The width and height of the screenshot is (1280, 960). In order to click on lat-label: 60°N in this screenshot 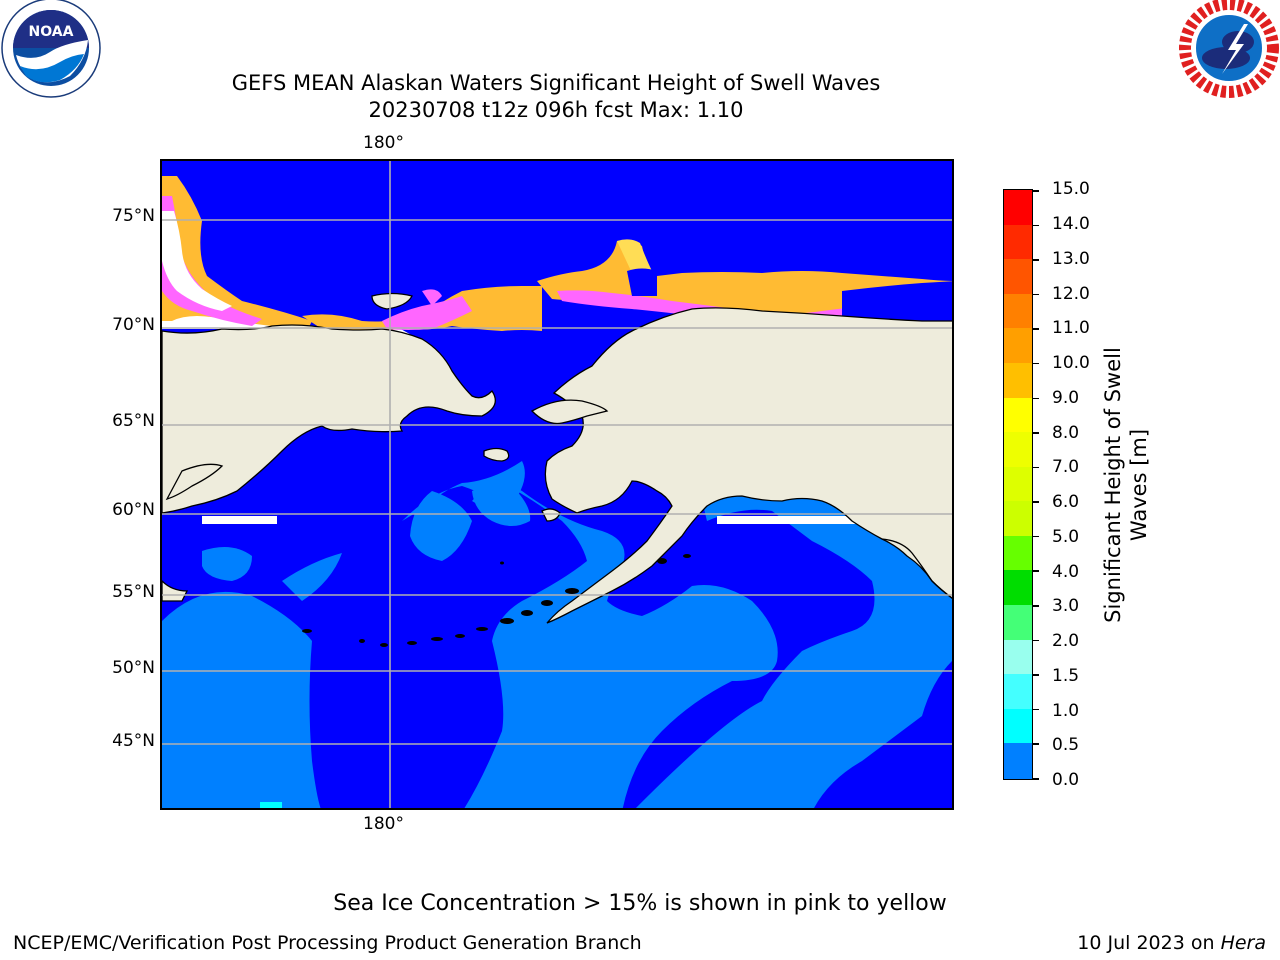, I will do `click(133, 510)`.